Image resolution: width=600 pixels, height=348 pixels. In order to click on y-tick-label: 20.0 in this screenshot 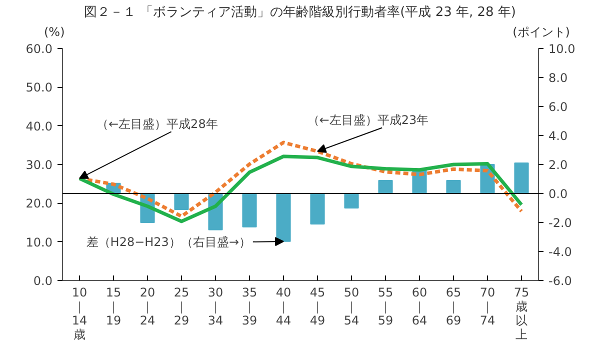, I will do `click(39, 203)`.